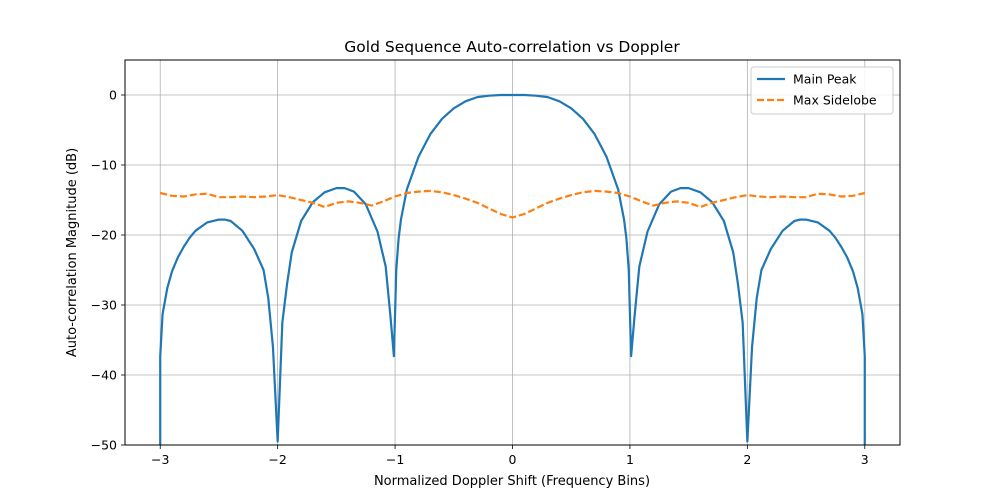  What do you see at coordinates (835, 100) in the screenshot?
I see `legend-label-max-sidelobe: Max Sidelobe` at bounding box center [835, 100].